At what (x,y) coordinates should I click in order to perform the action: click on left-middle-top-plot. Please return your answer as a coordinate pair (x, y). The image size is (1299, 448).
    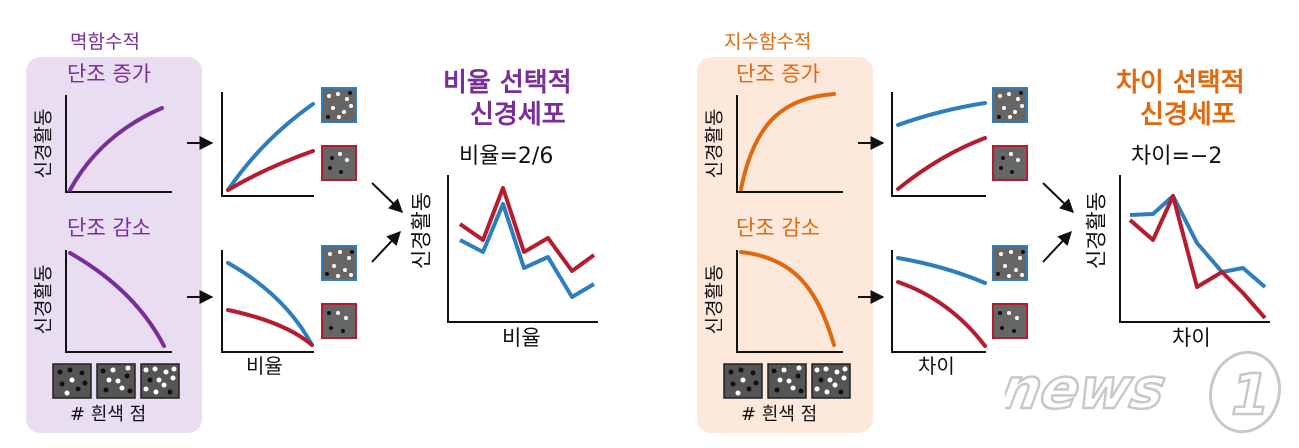
    Looking at the image, I should click on (268, 144).